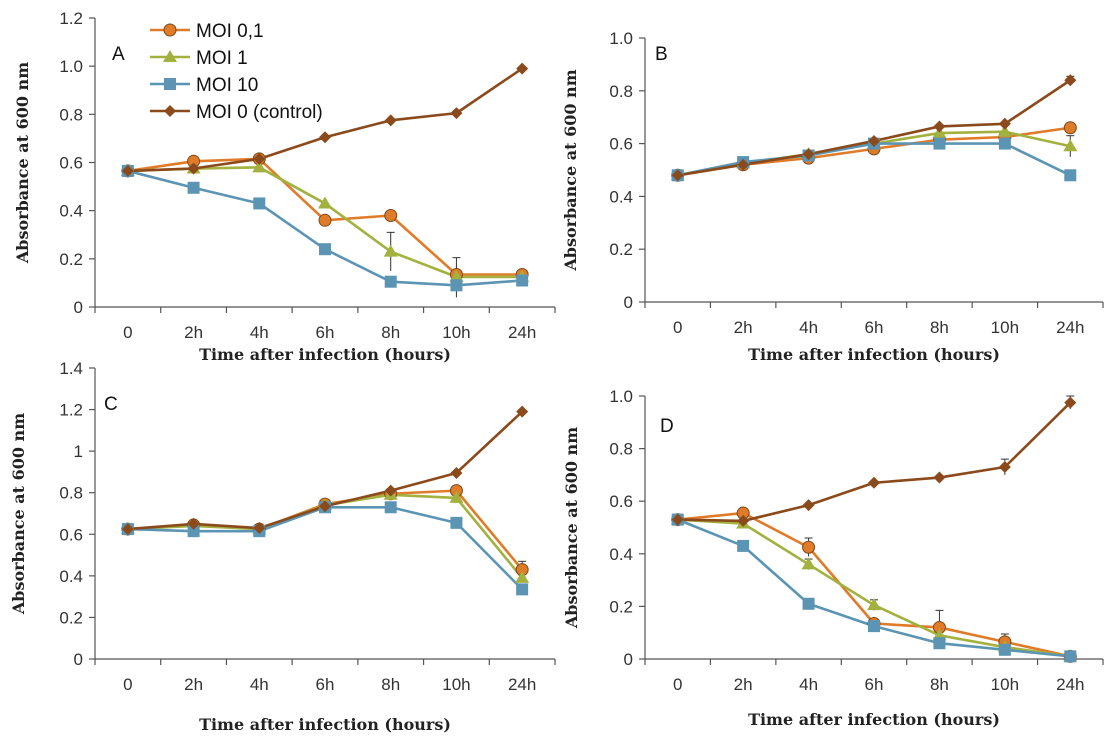 The height and width of the screenshot is (736, 1115). What do you see at coordinates (236, 72) in the screenshot?
I see `chart-legend: MOI 0,1 MOI 1 MOI 10 MOI 0 (control)` at bounding box center [236, 72].